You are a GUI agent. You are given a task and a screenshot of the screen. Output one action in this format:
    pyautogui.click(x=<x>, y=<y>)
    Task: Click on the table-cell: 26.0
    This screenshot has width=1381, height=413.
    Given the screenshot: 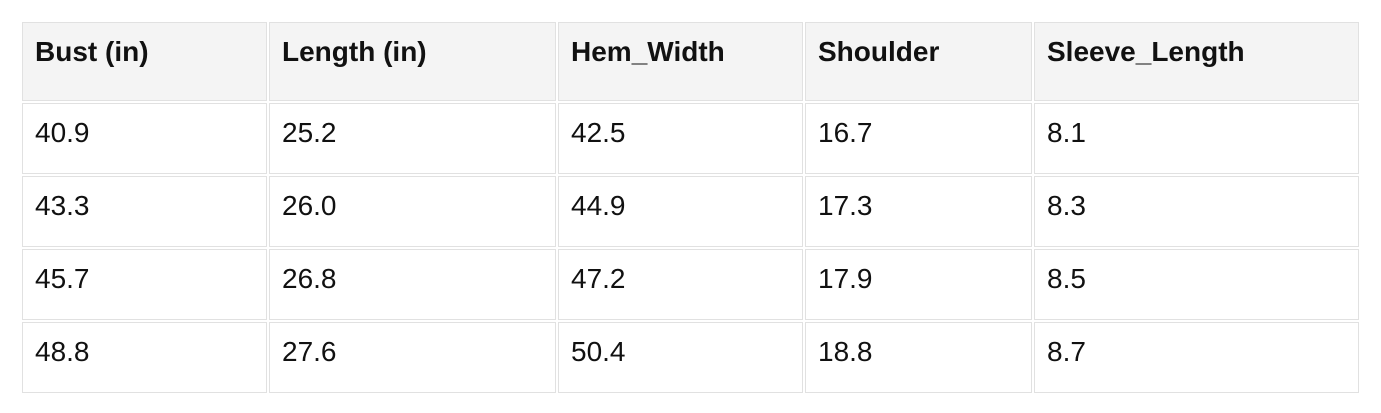 What is the action you would take?
    pyautogui.click(x=412, y=211)
    